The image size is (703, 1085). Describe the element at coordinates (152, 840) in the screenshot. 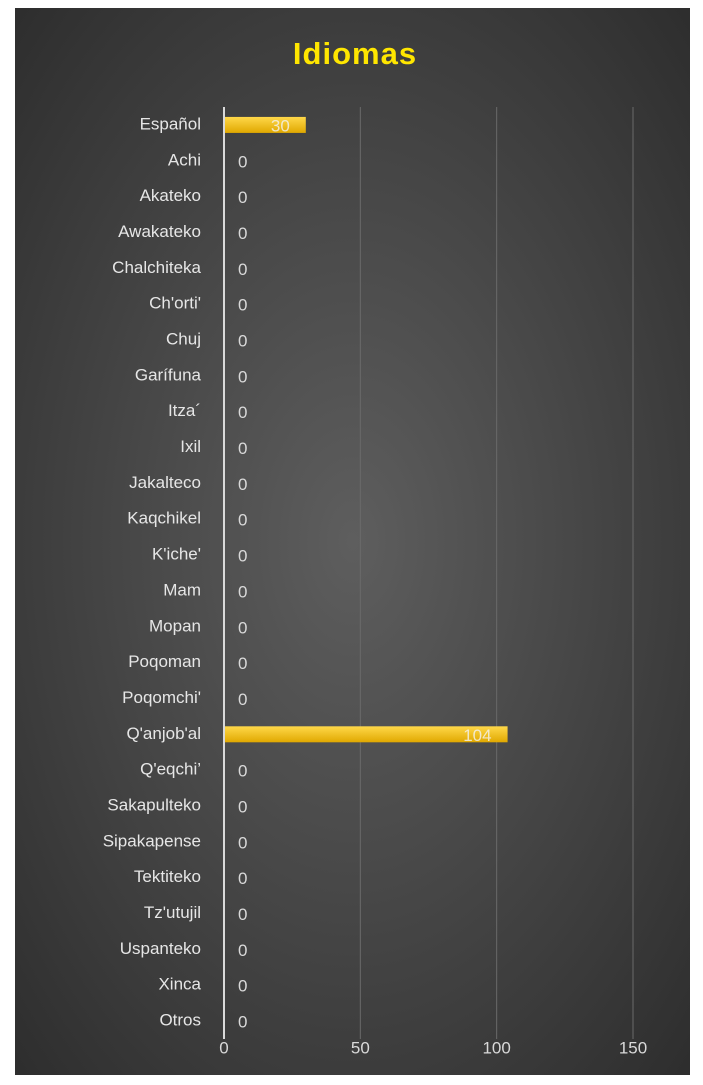

I see `y-tick-label: Sipakapense` at that location.